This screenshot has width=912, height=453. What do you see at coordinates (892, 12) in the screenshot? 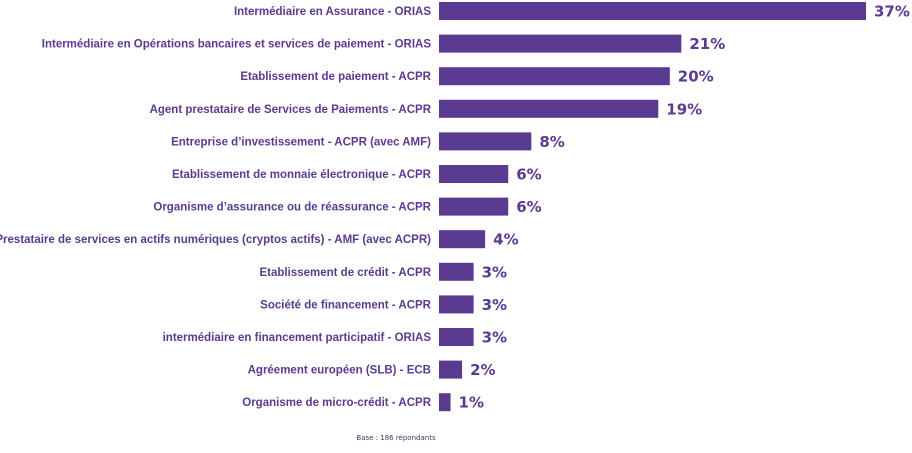
I see `value-label: 37%` at bounding box center [892, 12].